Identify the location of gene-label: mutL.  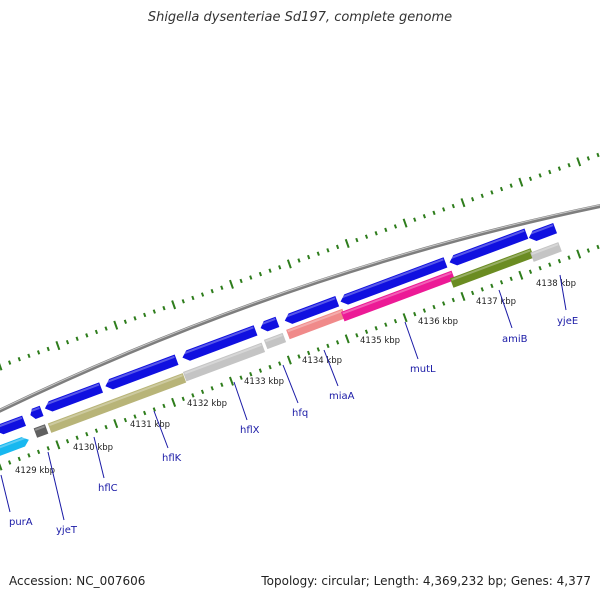
(423, 369).